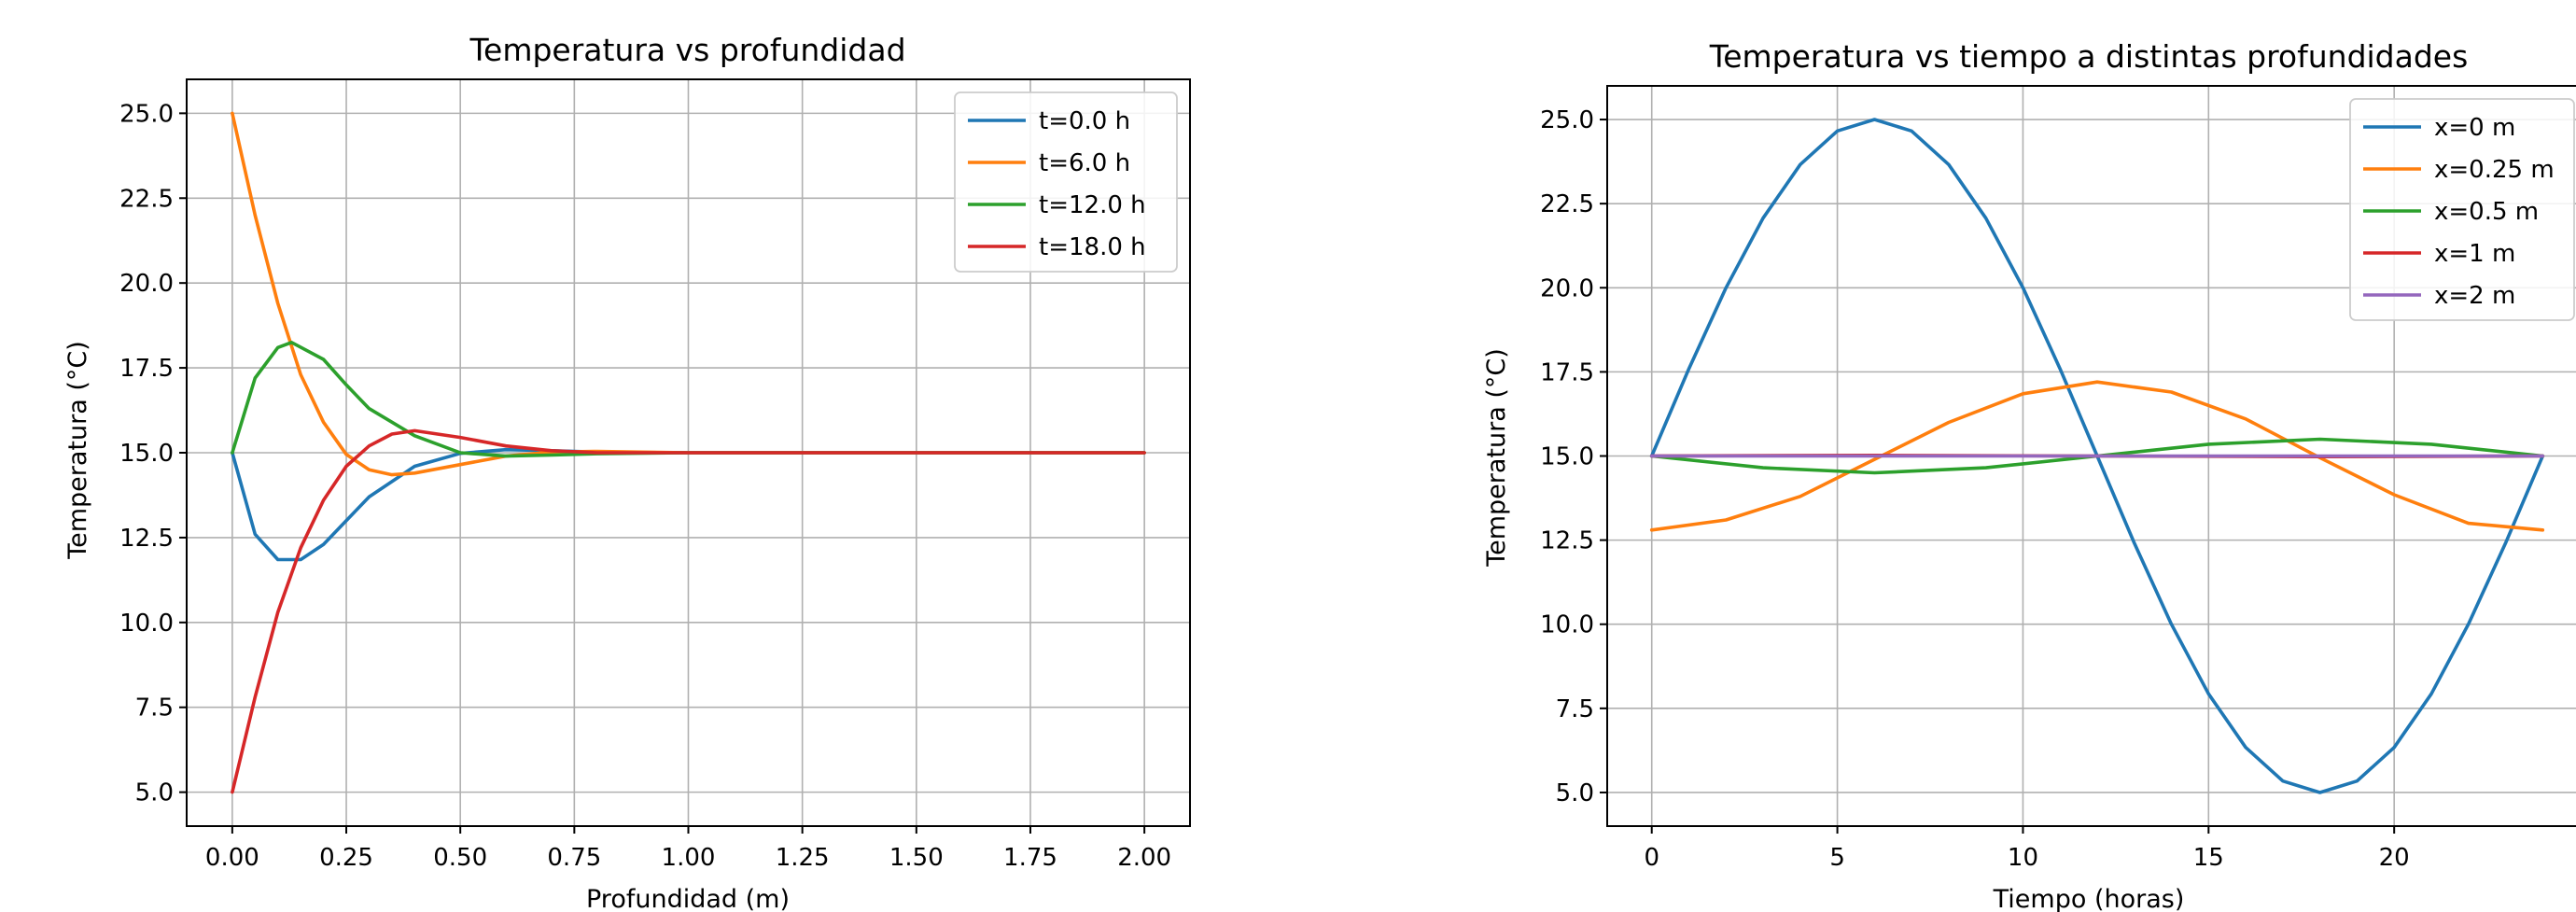  What do you see at coordinates (2474, 254) in the screenshot?
I see `legend-label: x=1 m` at bounding box center [2474, 254].